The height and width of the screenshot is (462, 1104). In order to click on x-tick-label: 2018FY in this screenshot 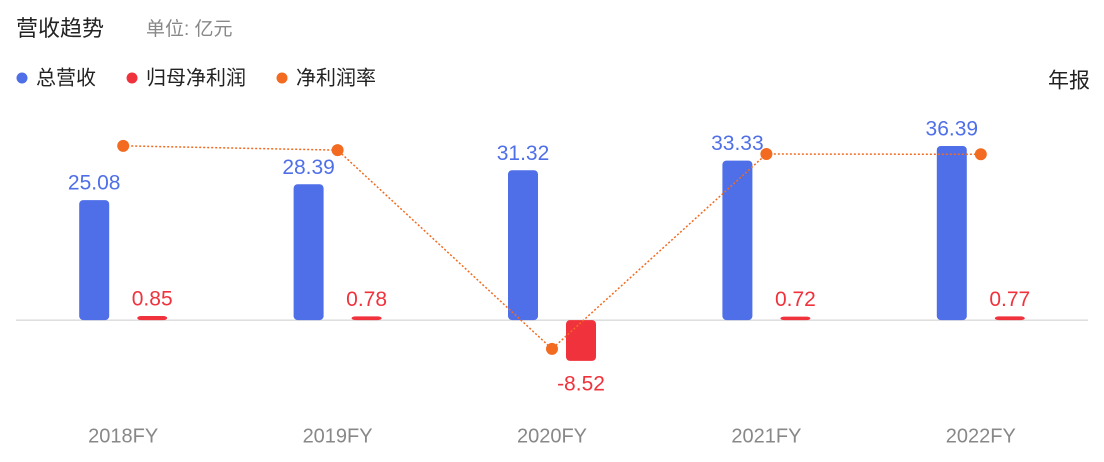, I will do `click(123, 436)`.